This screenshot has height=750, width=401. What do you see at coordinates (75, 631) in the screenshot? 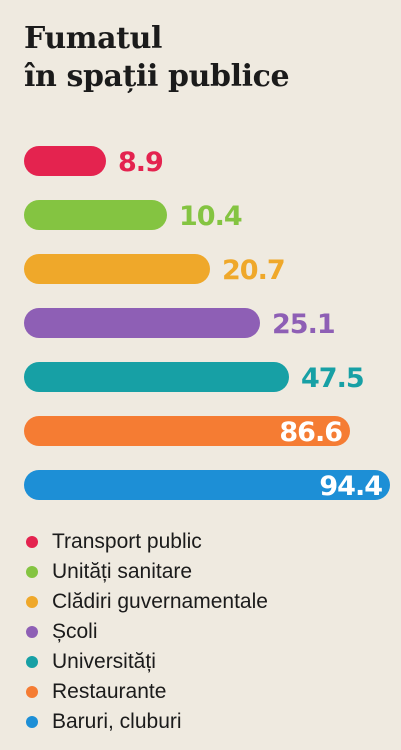
I see `legend-label: Școli` at bounding box center [75, 631].